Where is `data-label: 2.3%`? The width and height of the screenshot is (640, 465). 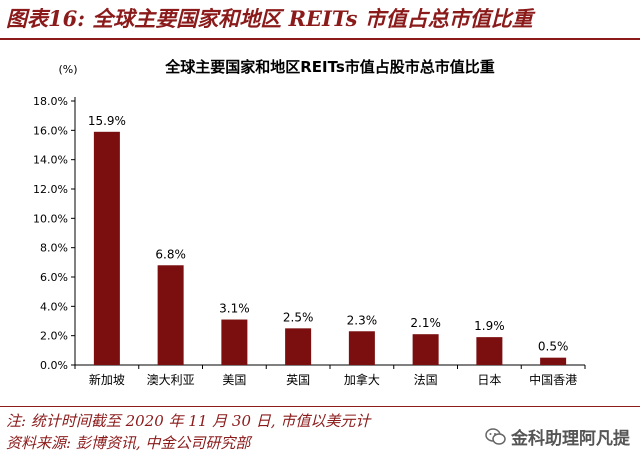
data-label: 2.3% is located at coordinates (362, 320).